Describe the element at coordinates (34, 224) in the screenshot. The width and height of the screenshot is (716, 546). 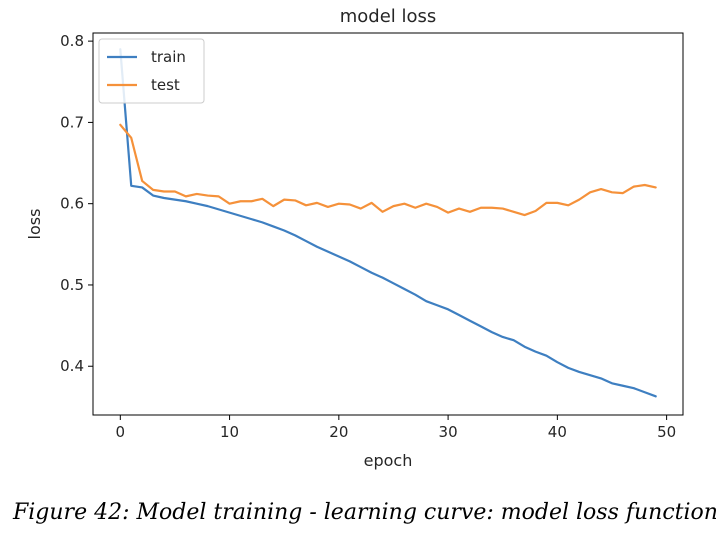
I see `y-axis-label: loss` at that location.